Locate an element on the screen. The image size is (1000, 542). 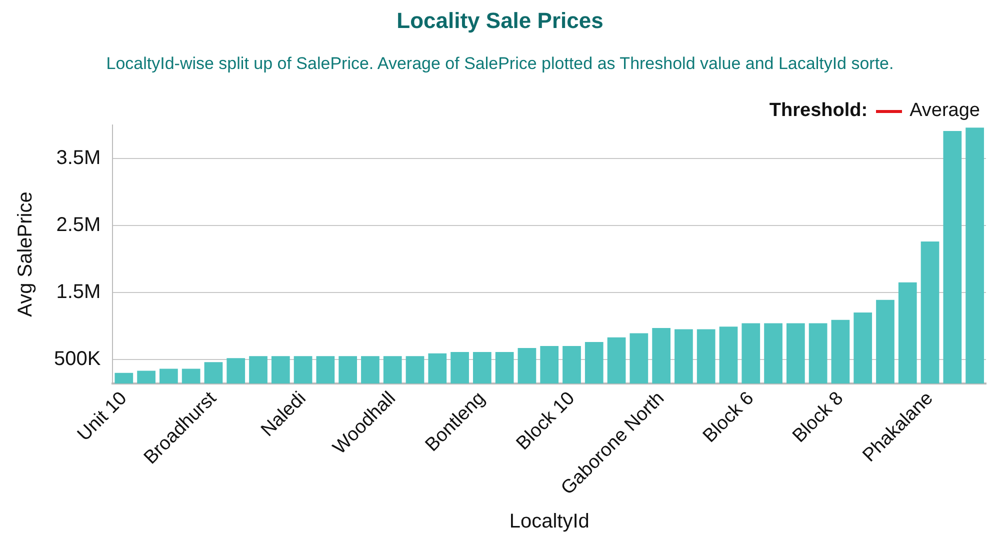
y-tick-label: 2.5M is located at coordinates (78, 225).